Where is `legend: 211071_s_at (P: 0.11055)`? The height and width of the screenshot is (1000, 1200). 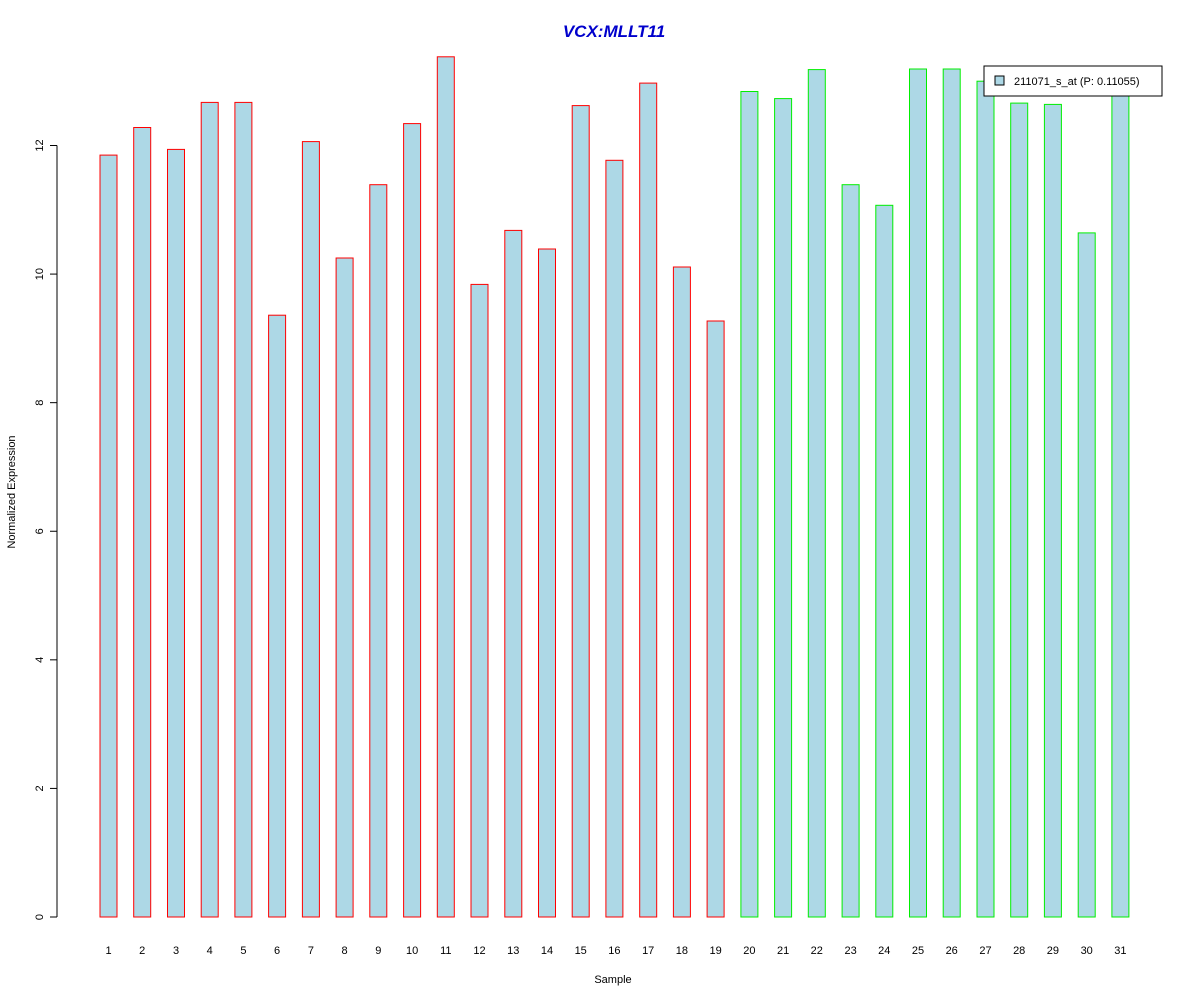
legend: 211071_s_at (P: 0.11055) is located at coordinates (1073, 81).